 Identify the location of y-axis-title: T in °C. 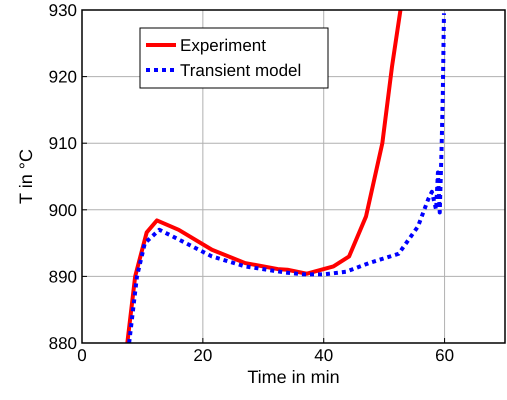
(26, 176).